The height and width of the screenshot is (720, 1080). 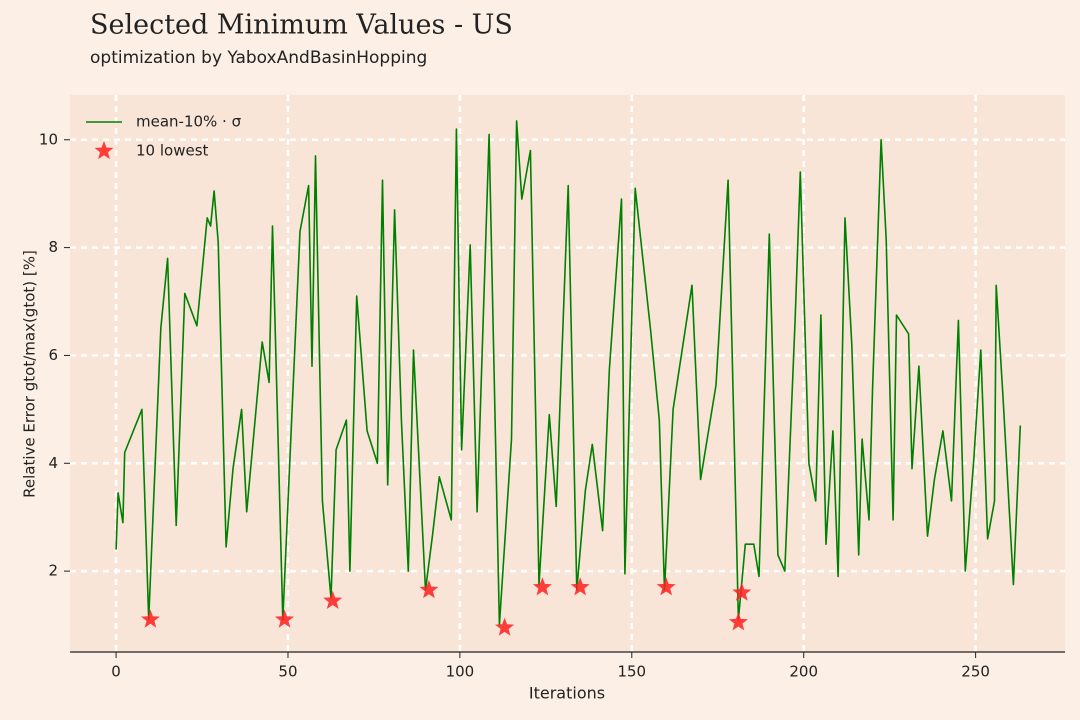 What do you see at coordinates (30, 374) in the screenshot?
I see `y-axis-label: Relative Error gtot/max(gtot) [%]` at bounding box center [30, 374].